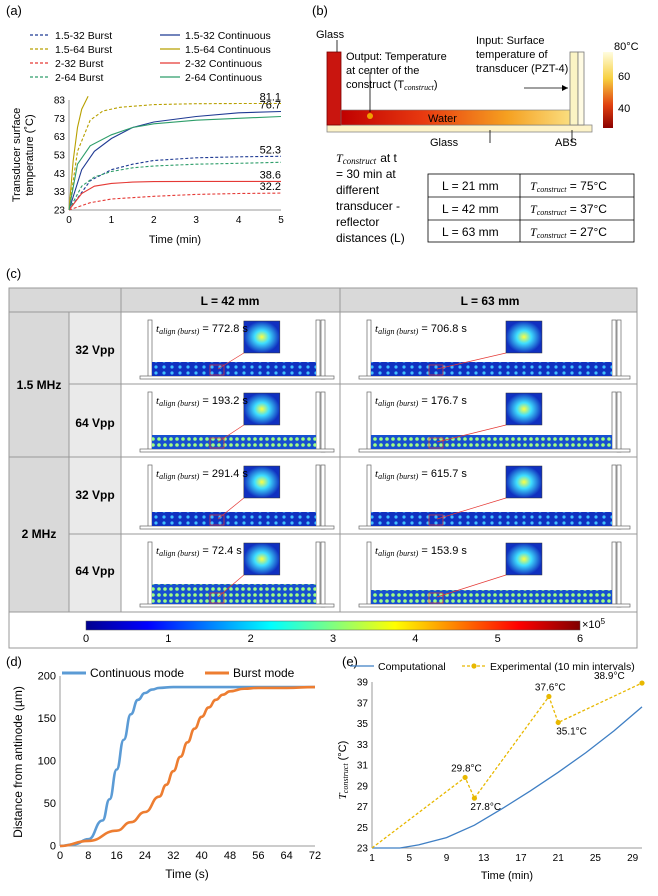  What do you see at coordinates (187, 766) in the screenshot?
I see `series-line-continuous-mode` at bounding box center [187, 766].